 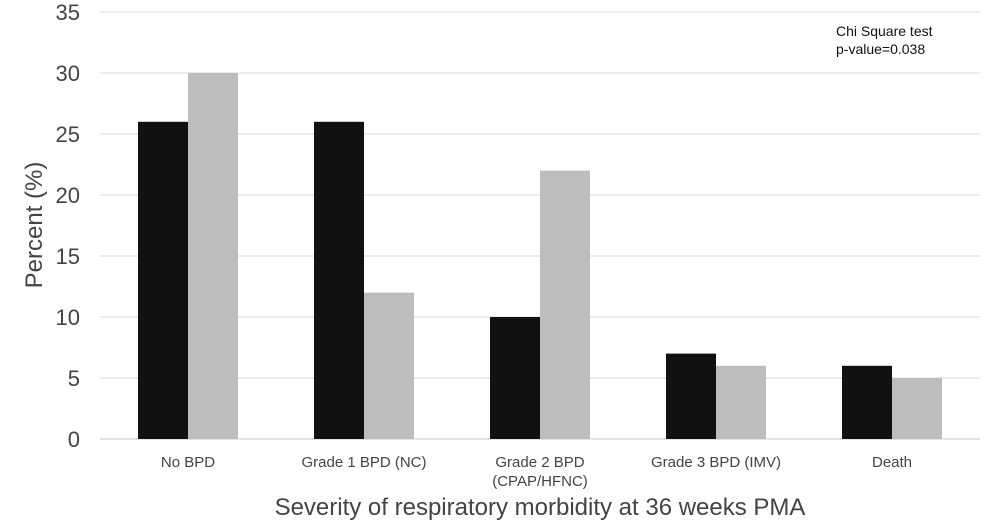 What do you see at coordinates (68, 134) in the screenshot?
I see `y-tick-label: 25` at bounding box center [68, 134].